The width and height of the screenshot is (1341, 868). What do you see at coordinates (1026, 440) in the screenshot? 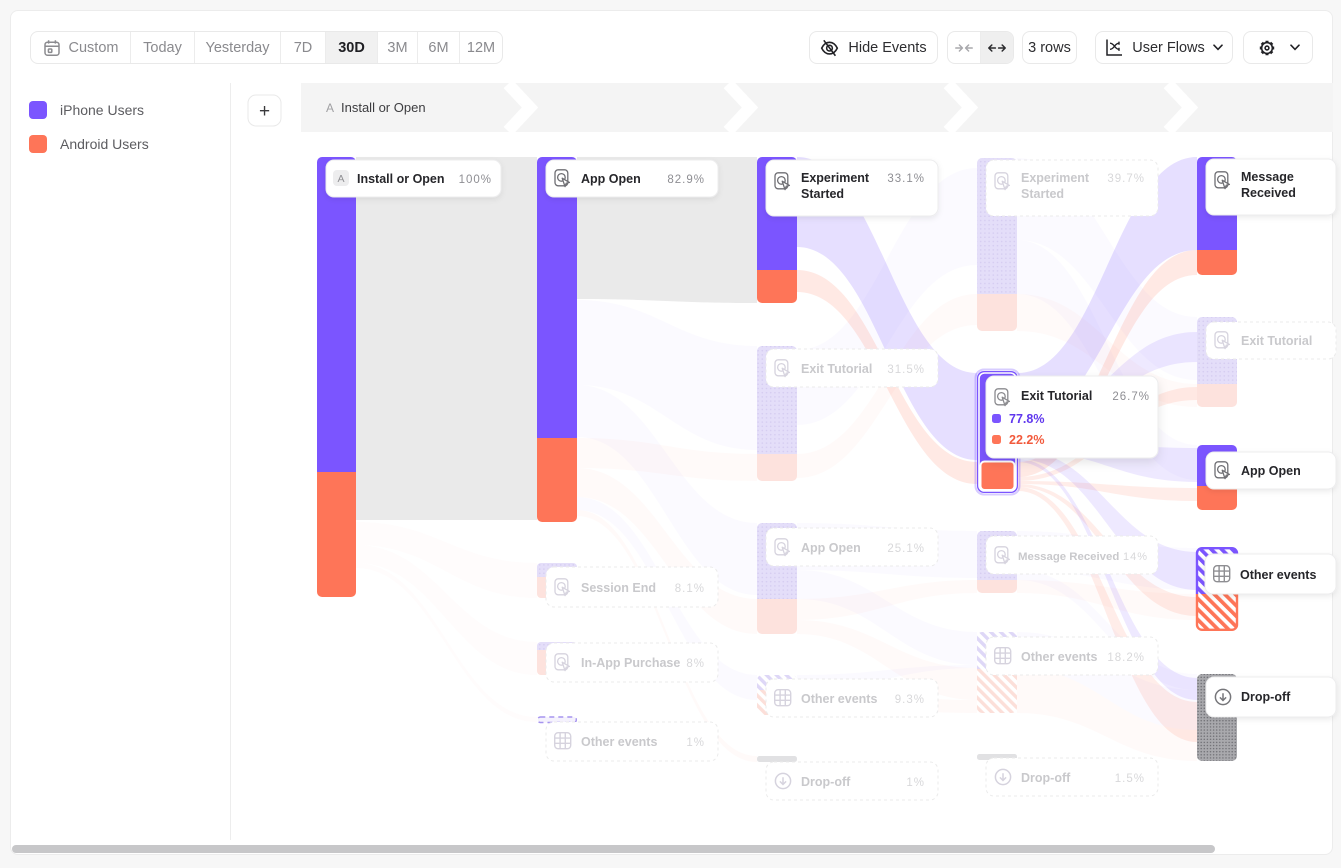
I see `svg-text: 22.2%` at bounding box center [1026, 440].